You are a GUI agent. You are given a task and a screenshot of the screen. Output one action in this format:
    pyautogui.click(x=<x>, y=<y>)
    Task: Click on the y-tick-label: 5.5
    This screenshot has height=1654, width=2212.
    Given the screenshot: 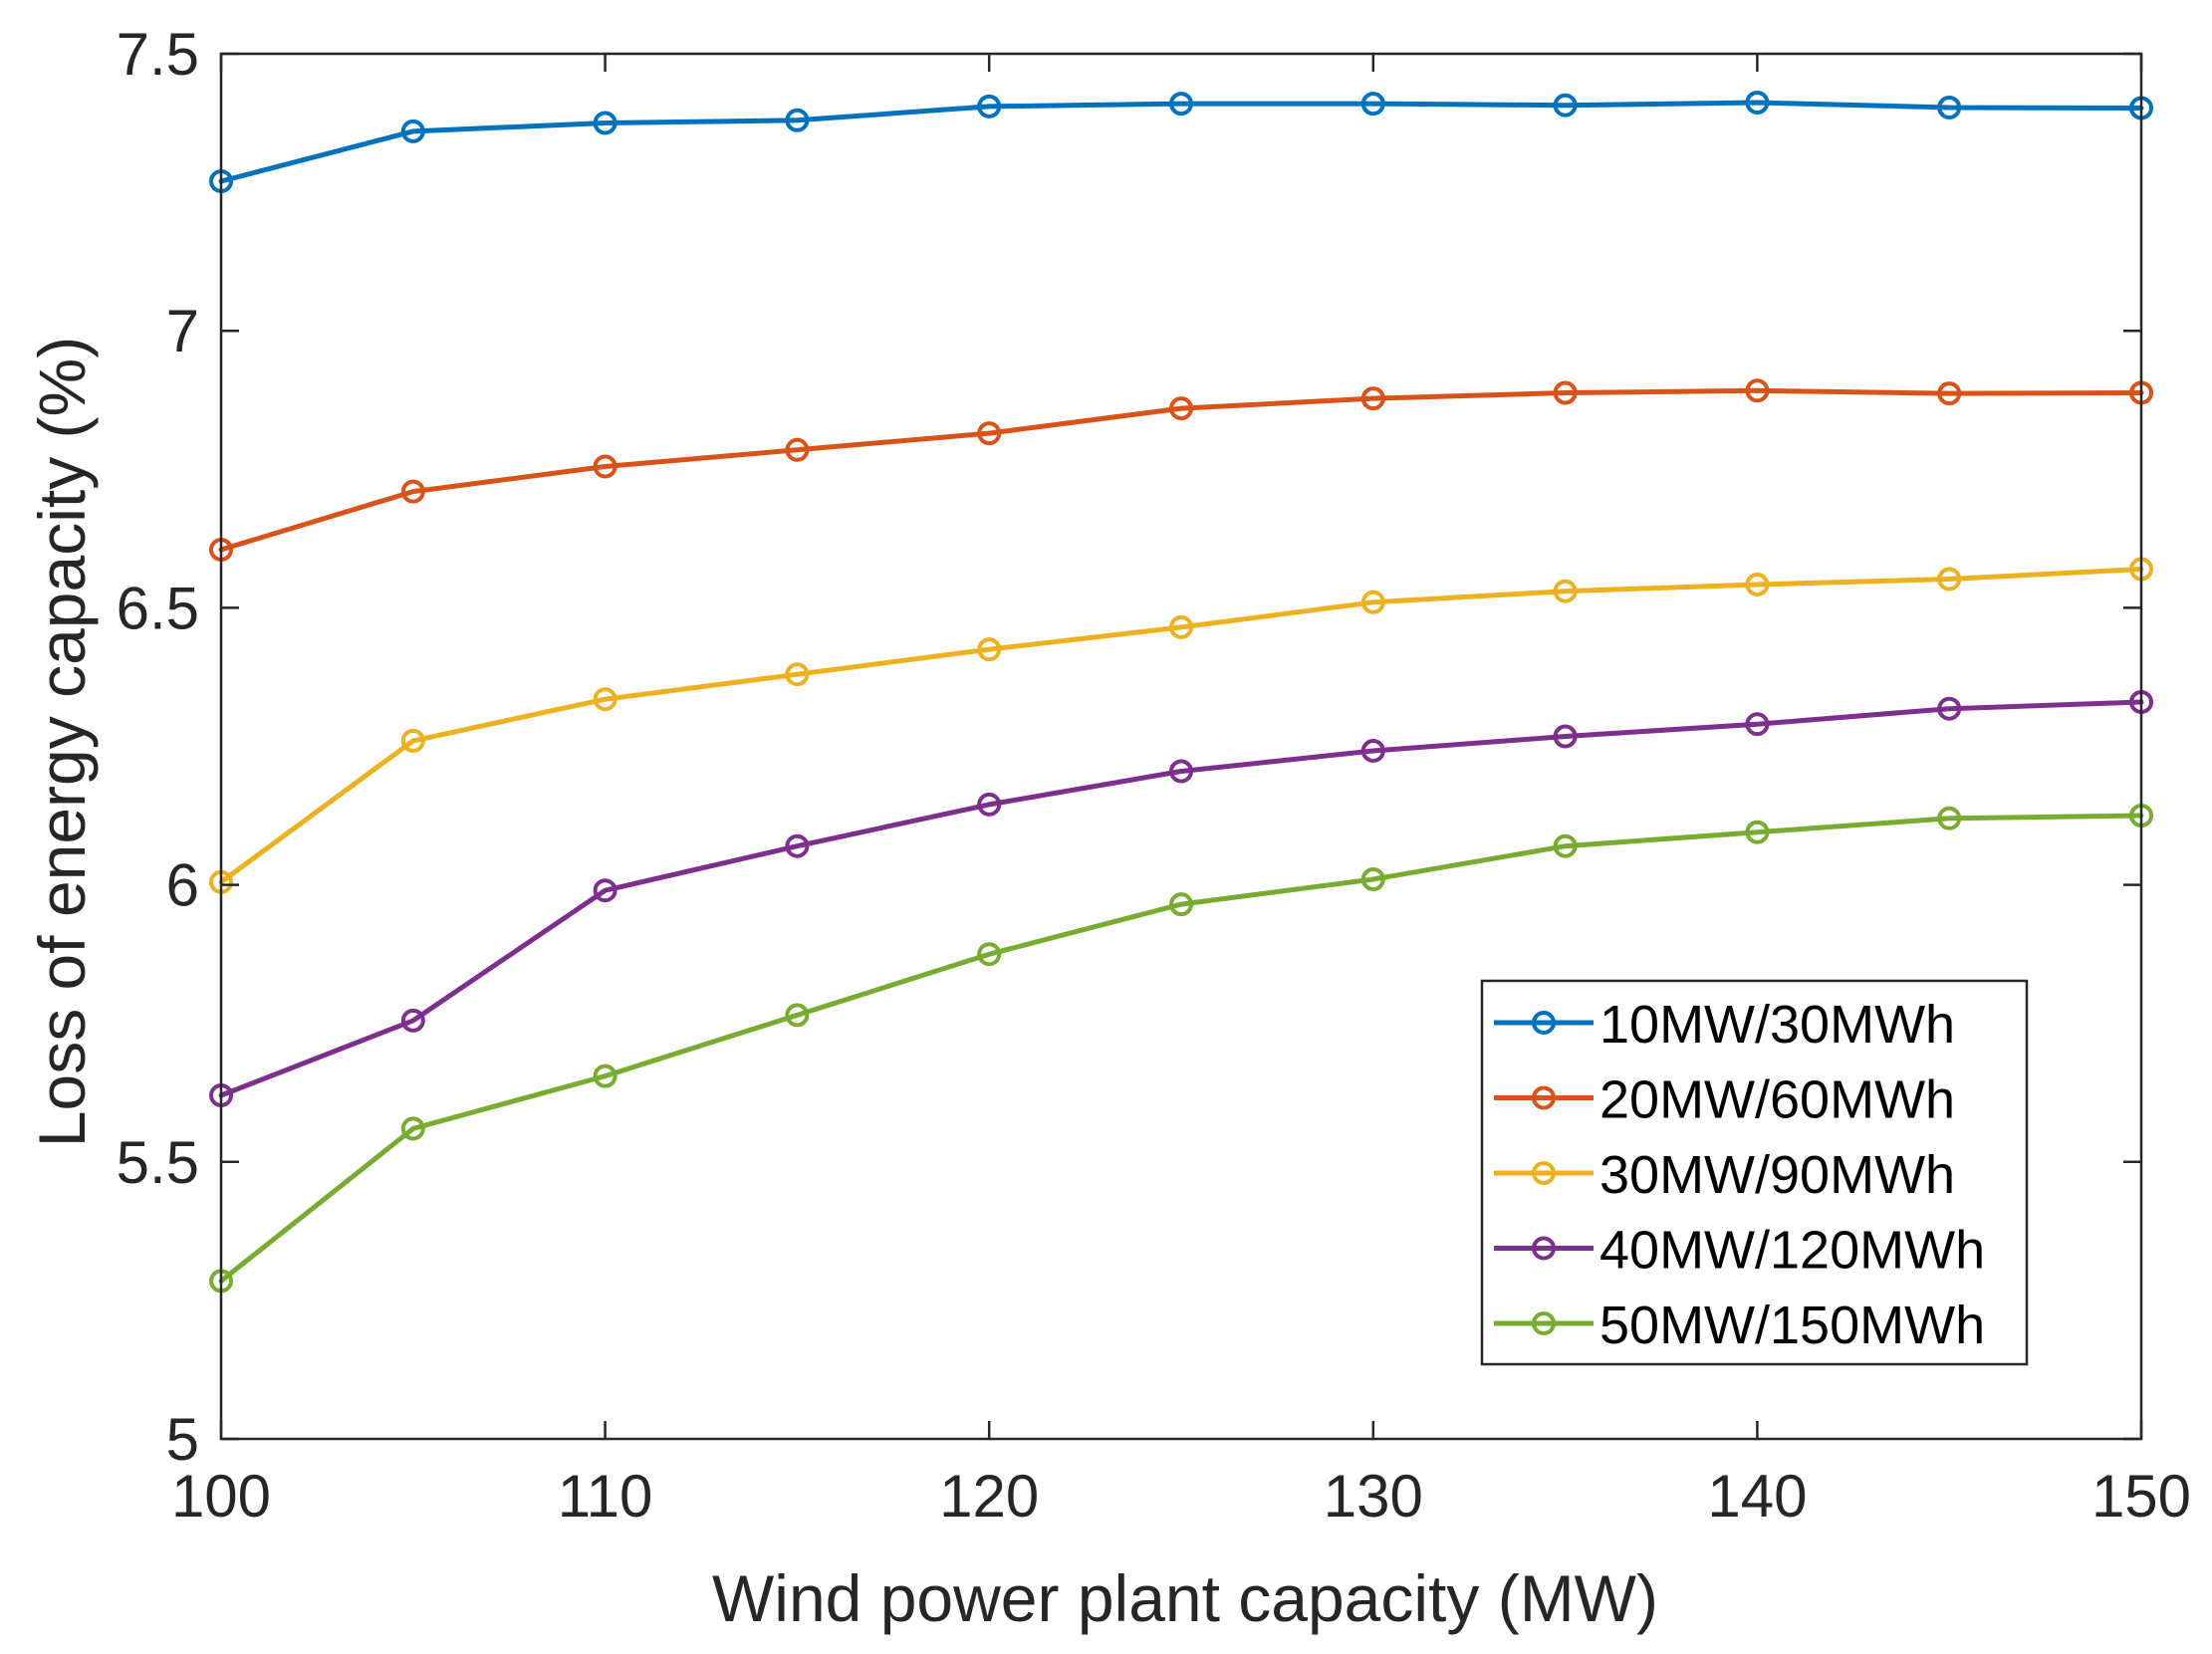 What is the action you would take?
    pyautogui.click(x=158, y=1163)
    